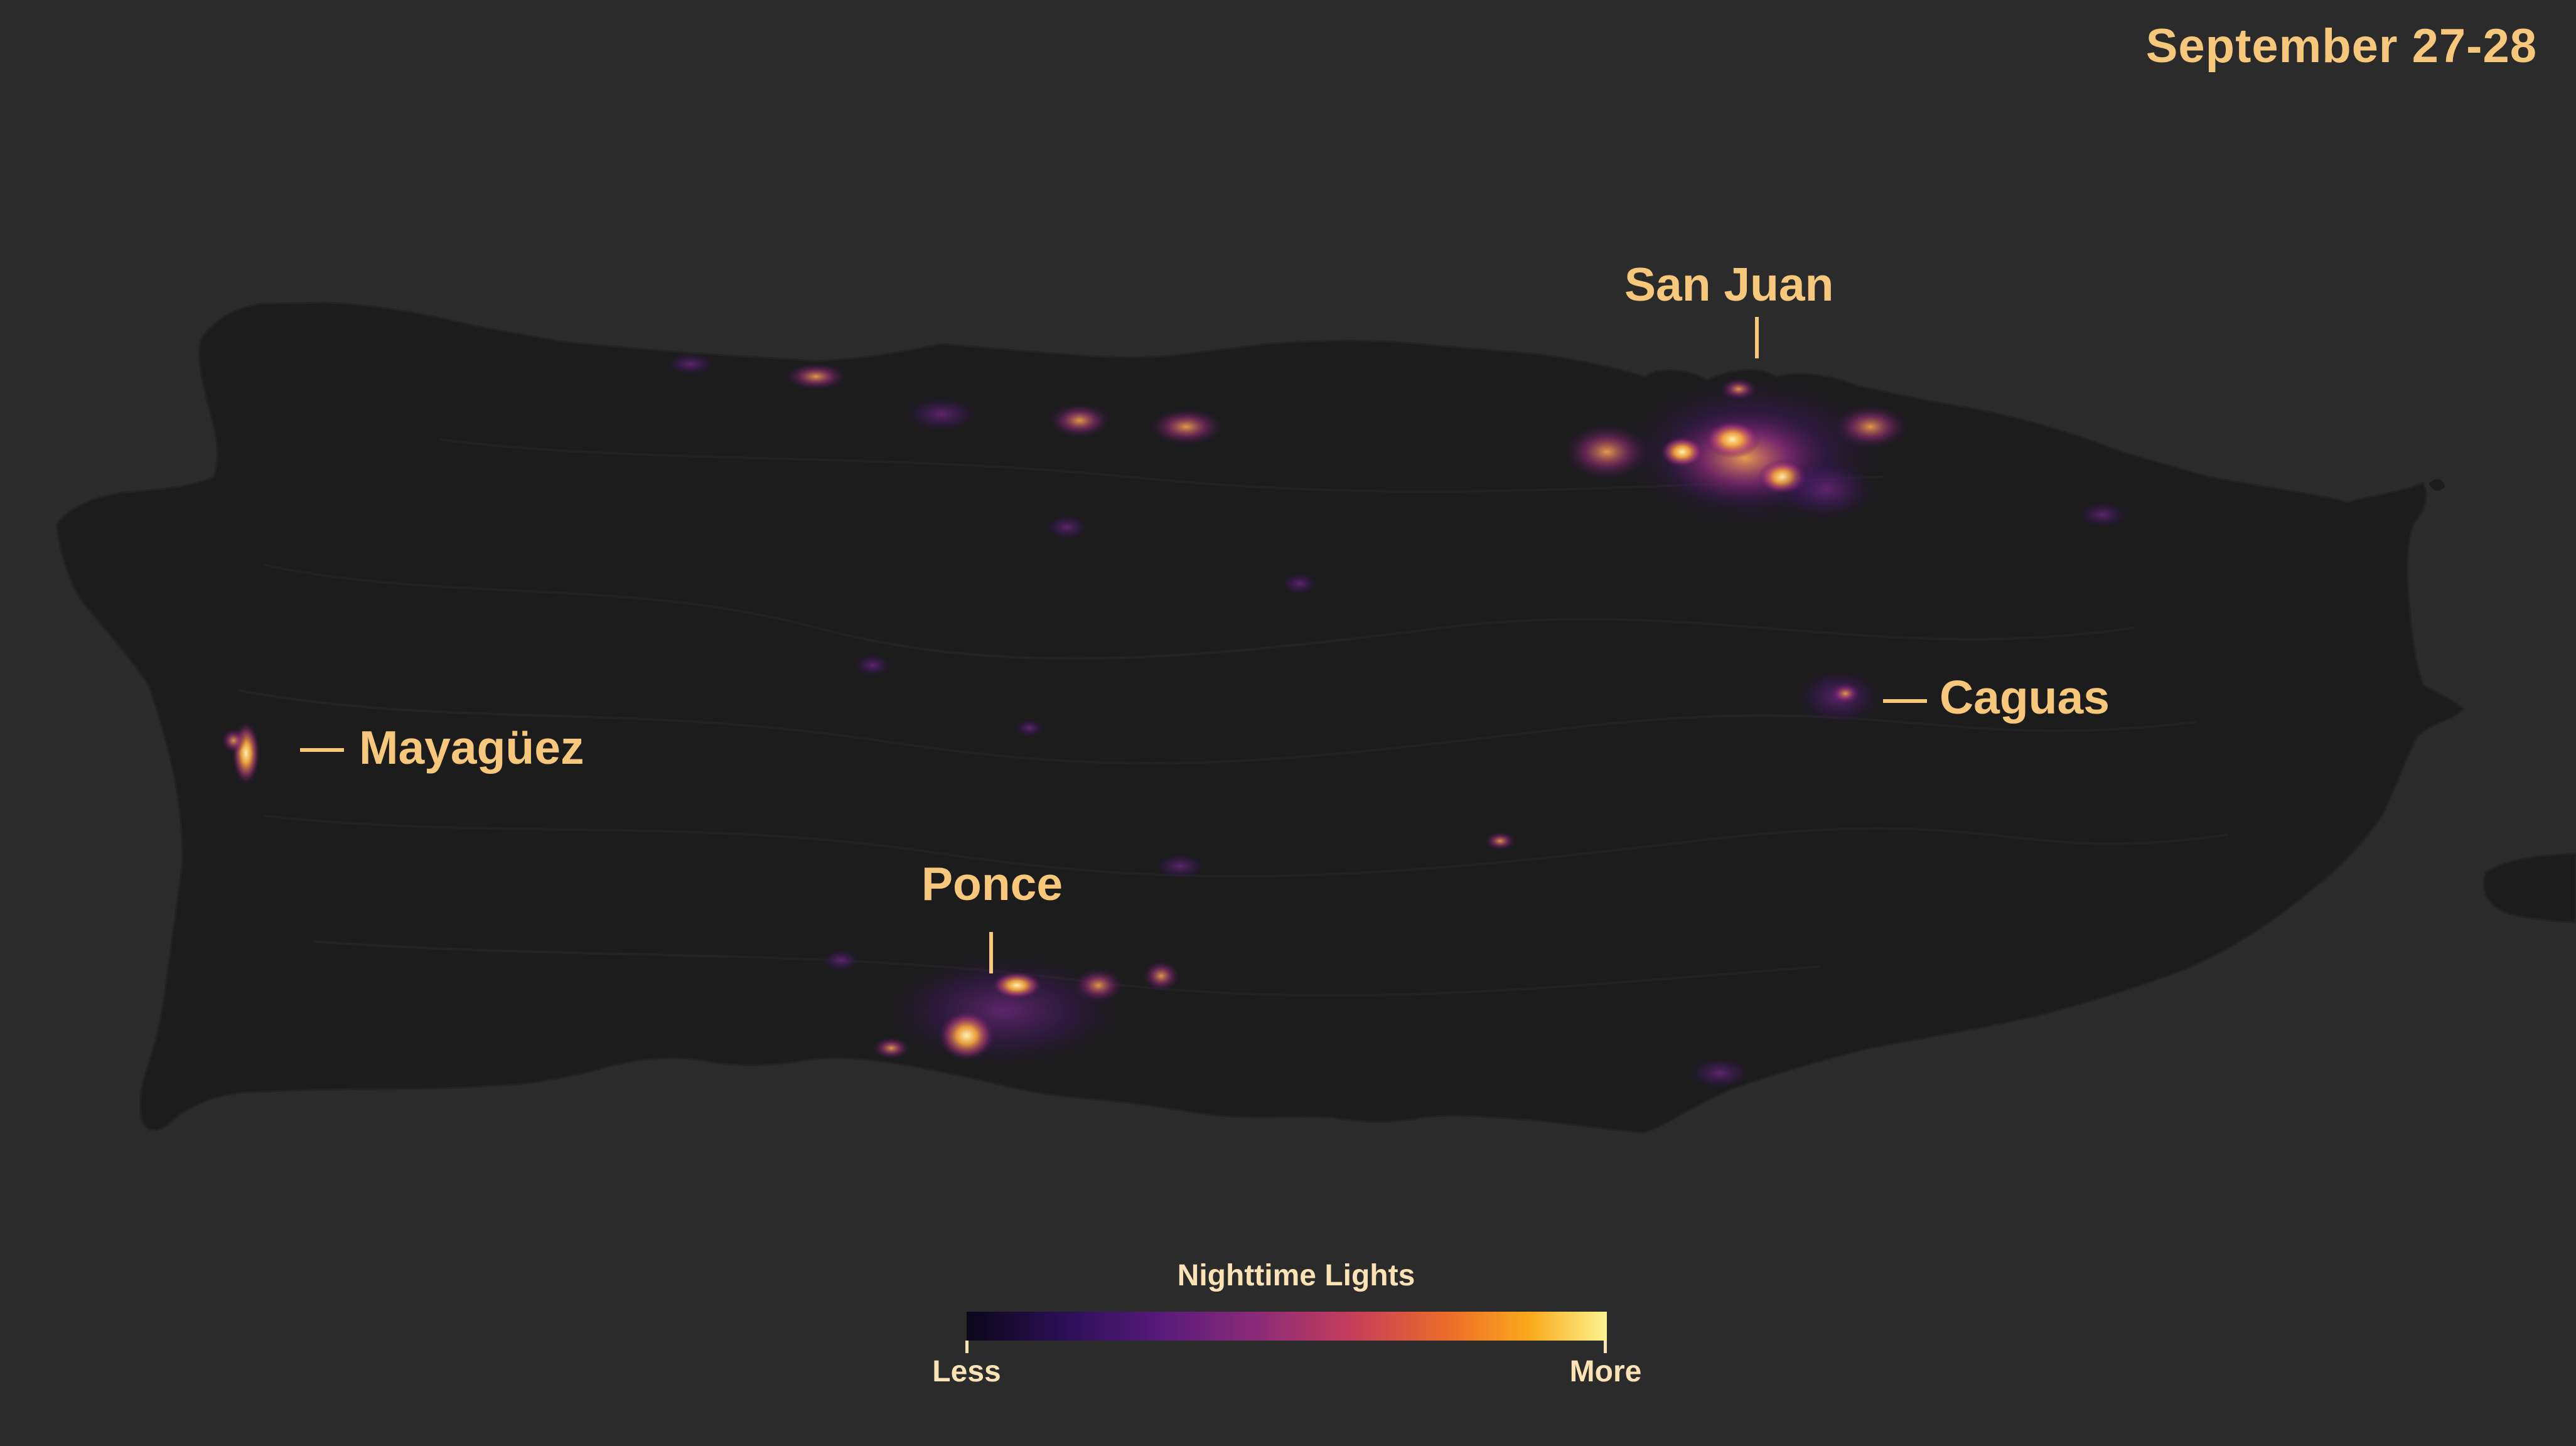 Image resolution: width=2576 pixels, height=1446 pixels. I want to click on city-label-mayaguez: Mayagüez, so click(471, 747).